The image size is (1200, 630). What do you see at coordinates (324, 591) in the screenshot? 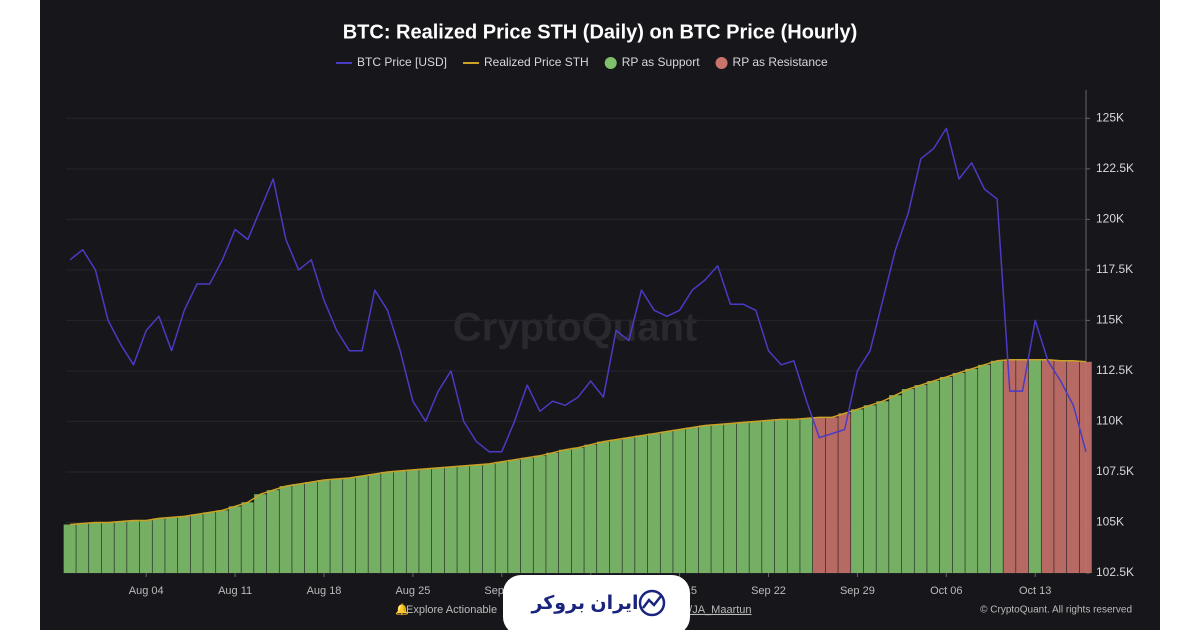
I see `x-tick-label: Aug 18` at bounding box center [324, 591].